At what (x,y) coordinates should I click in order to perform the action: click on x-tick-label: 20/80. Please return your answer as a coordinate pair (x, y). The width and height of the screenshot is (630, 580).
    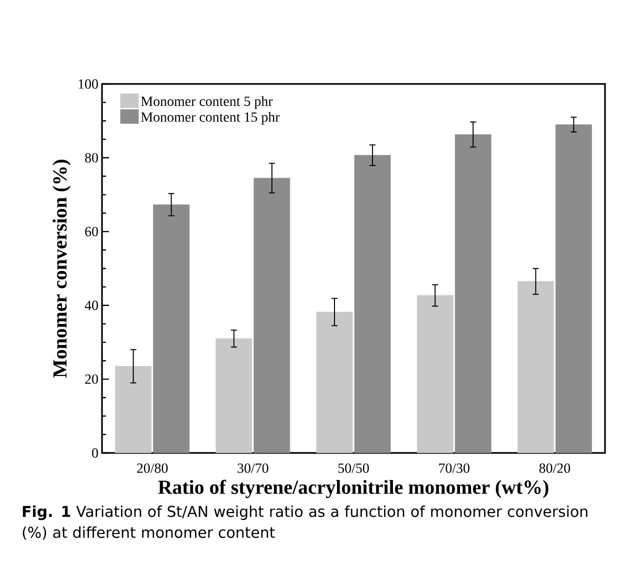
    Looking at the image, I should click on (152, 468).